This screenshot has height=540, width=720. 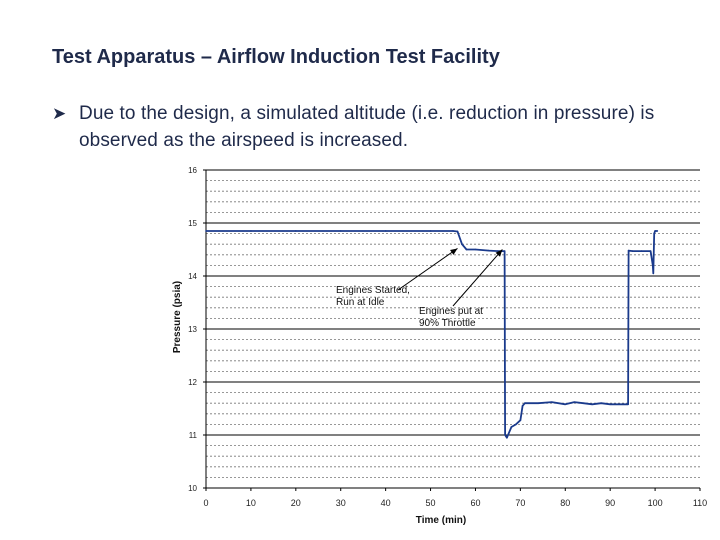 What do you see at coordinates (192, 329) in the screenshot?
I see `y-tick-label: 13` at bounding box center [192, 329].